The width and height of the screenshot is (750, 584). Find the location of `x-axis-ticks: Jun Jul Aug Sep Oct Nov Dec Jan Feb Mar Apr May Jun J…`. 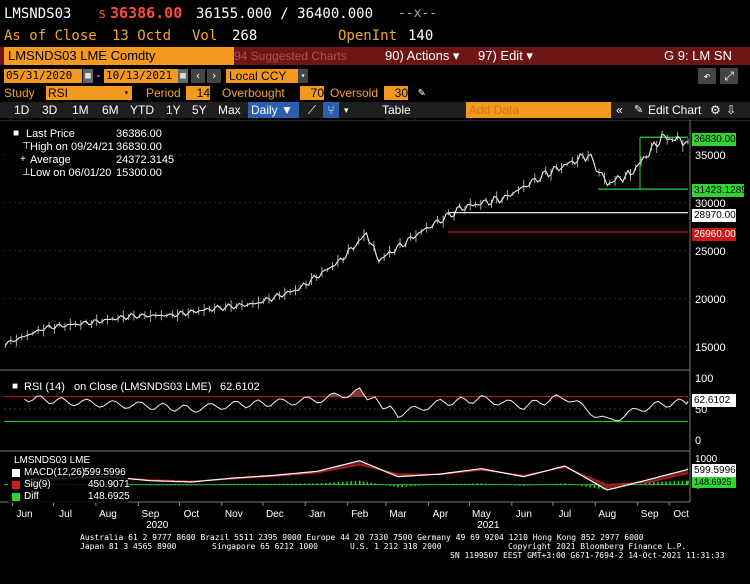

x-axis-ticks: Jun Jul Aug Sep Oct Nov Dec Jan Feb Mar Apr May Jun J… is located at coordinates (350, 516).